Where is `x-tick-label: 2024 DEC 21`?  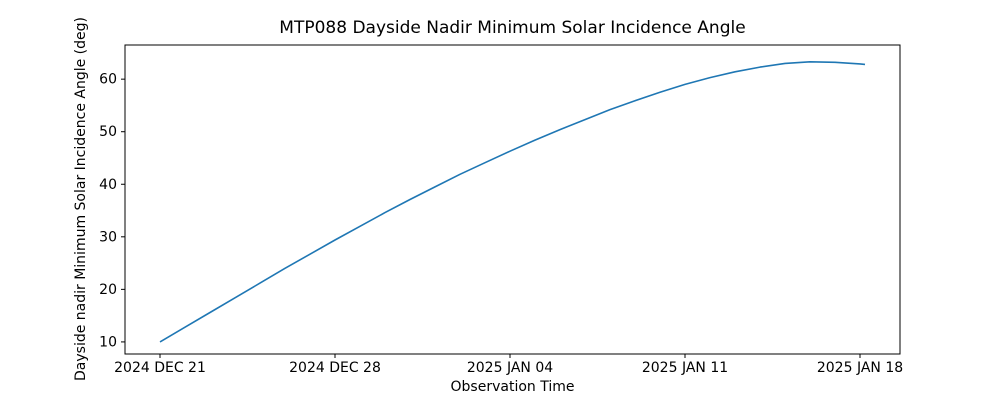 x-tick-label: 2024 DEC 21 is located at coordinates (160, 368).